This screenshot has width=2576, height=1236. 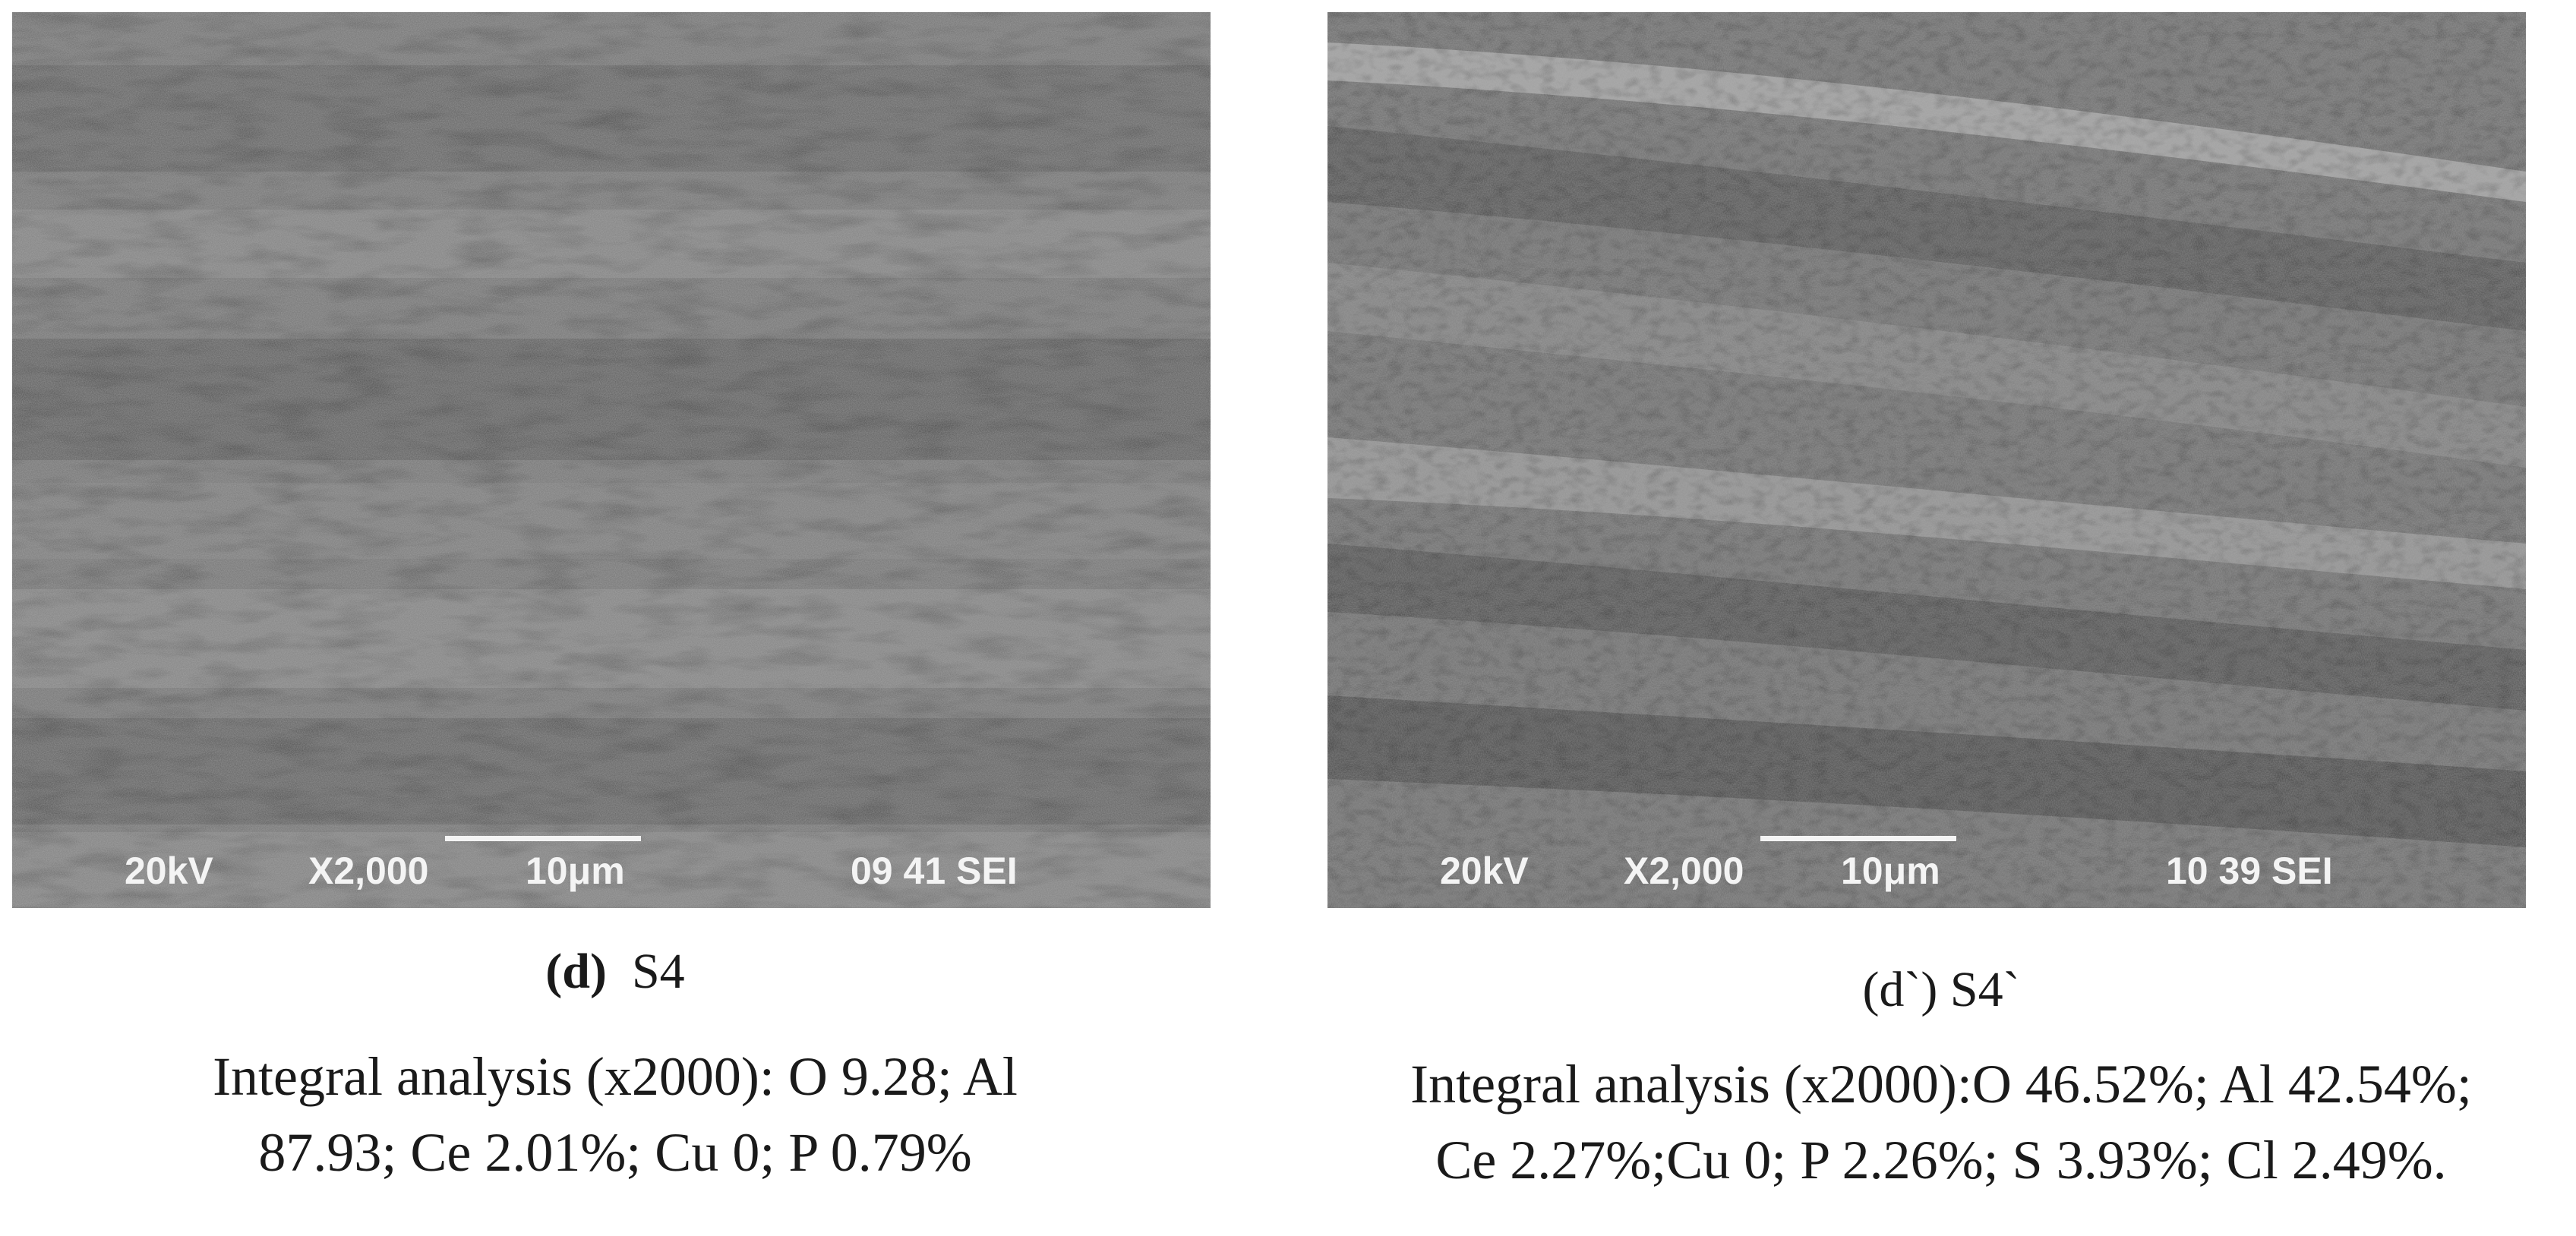 I want to click on panel-caption: (d`) S4`, so click(x=1941, y=989).